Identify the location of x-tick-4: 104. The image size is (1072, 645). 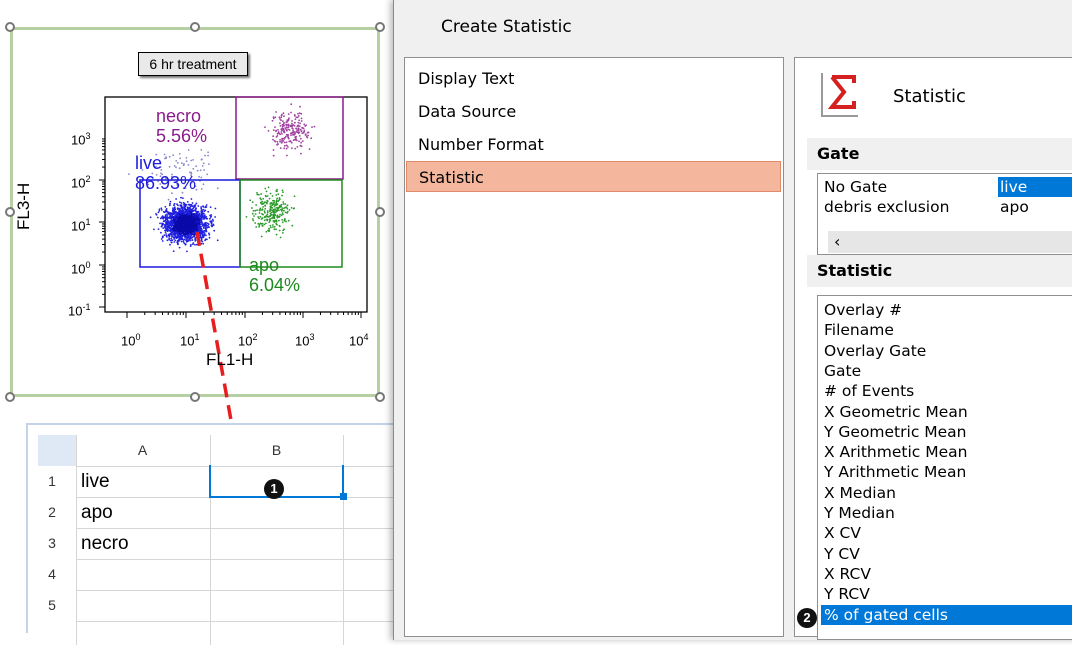
(359, 340).